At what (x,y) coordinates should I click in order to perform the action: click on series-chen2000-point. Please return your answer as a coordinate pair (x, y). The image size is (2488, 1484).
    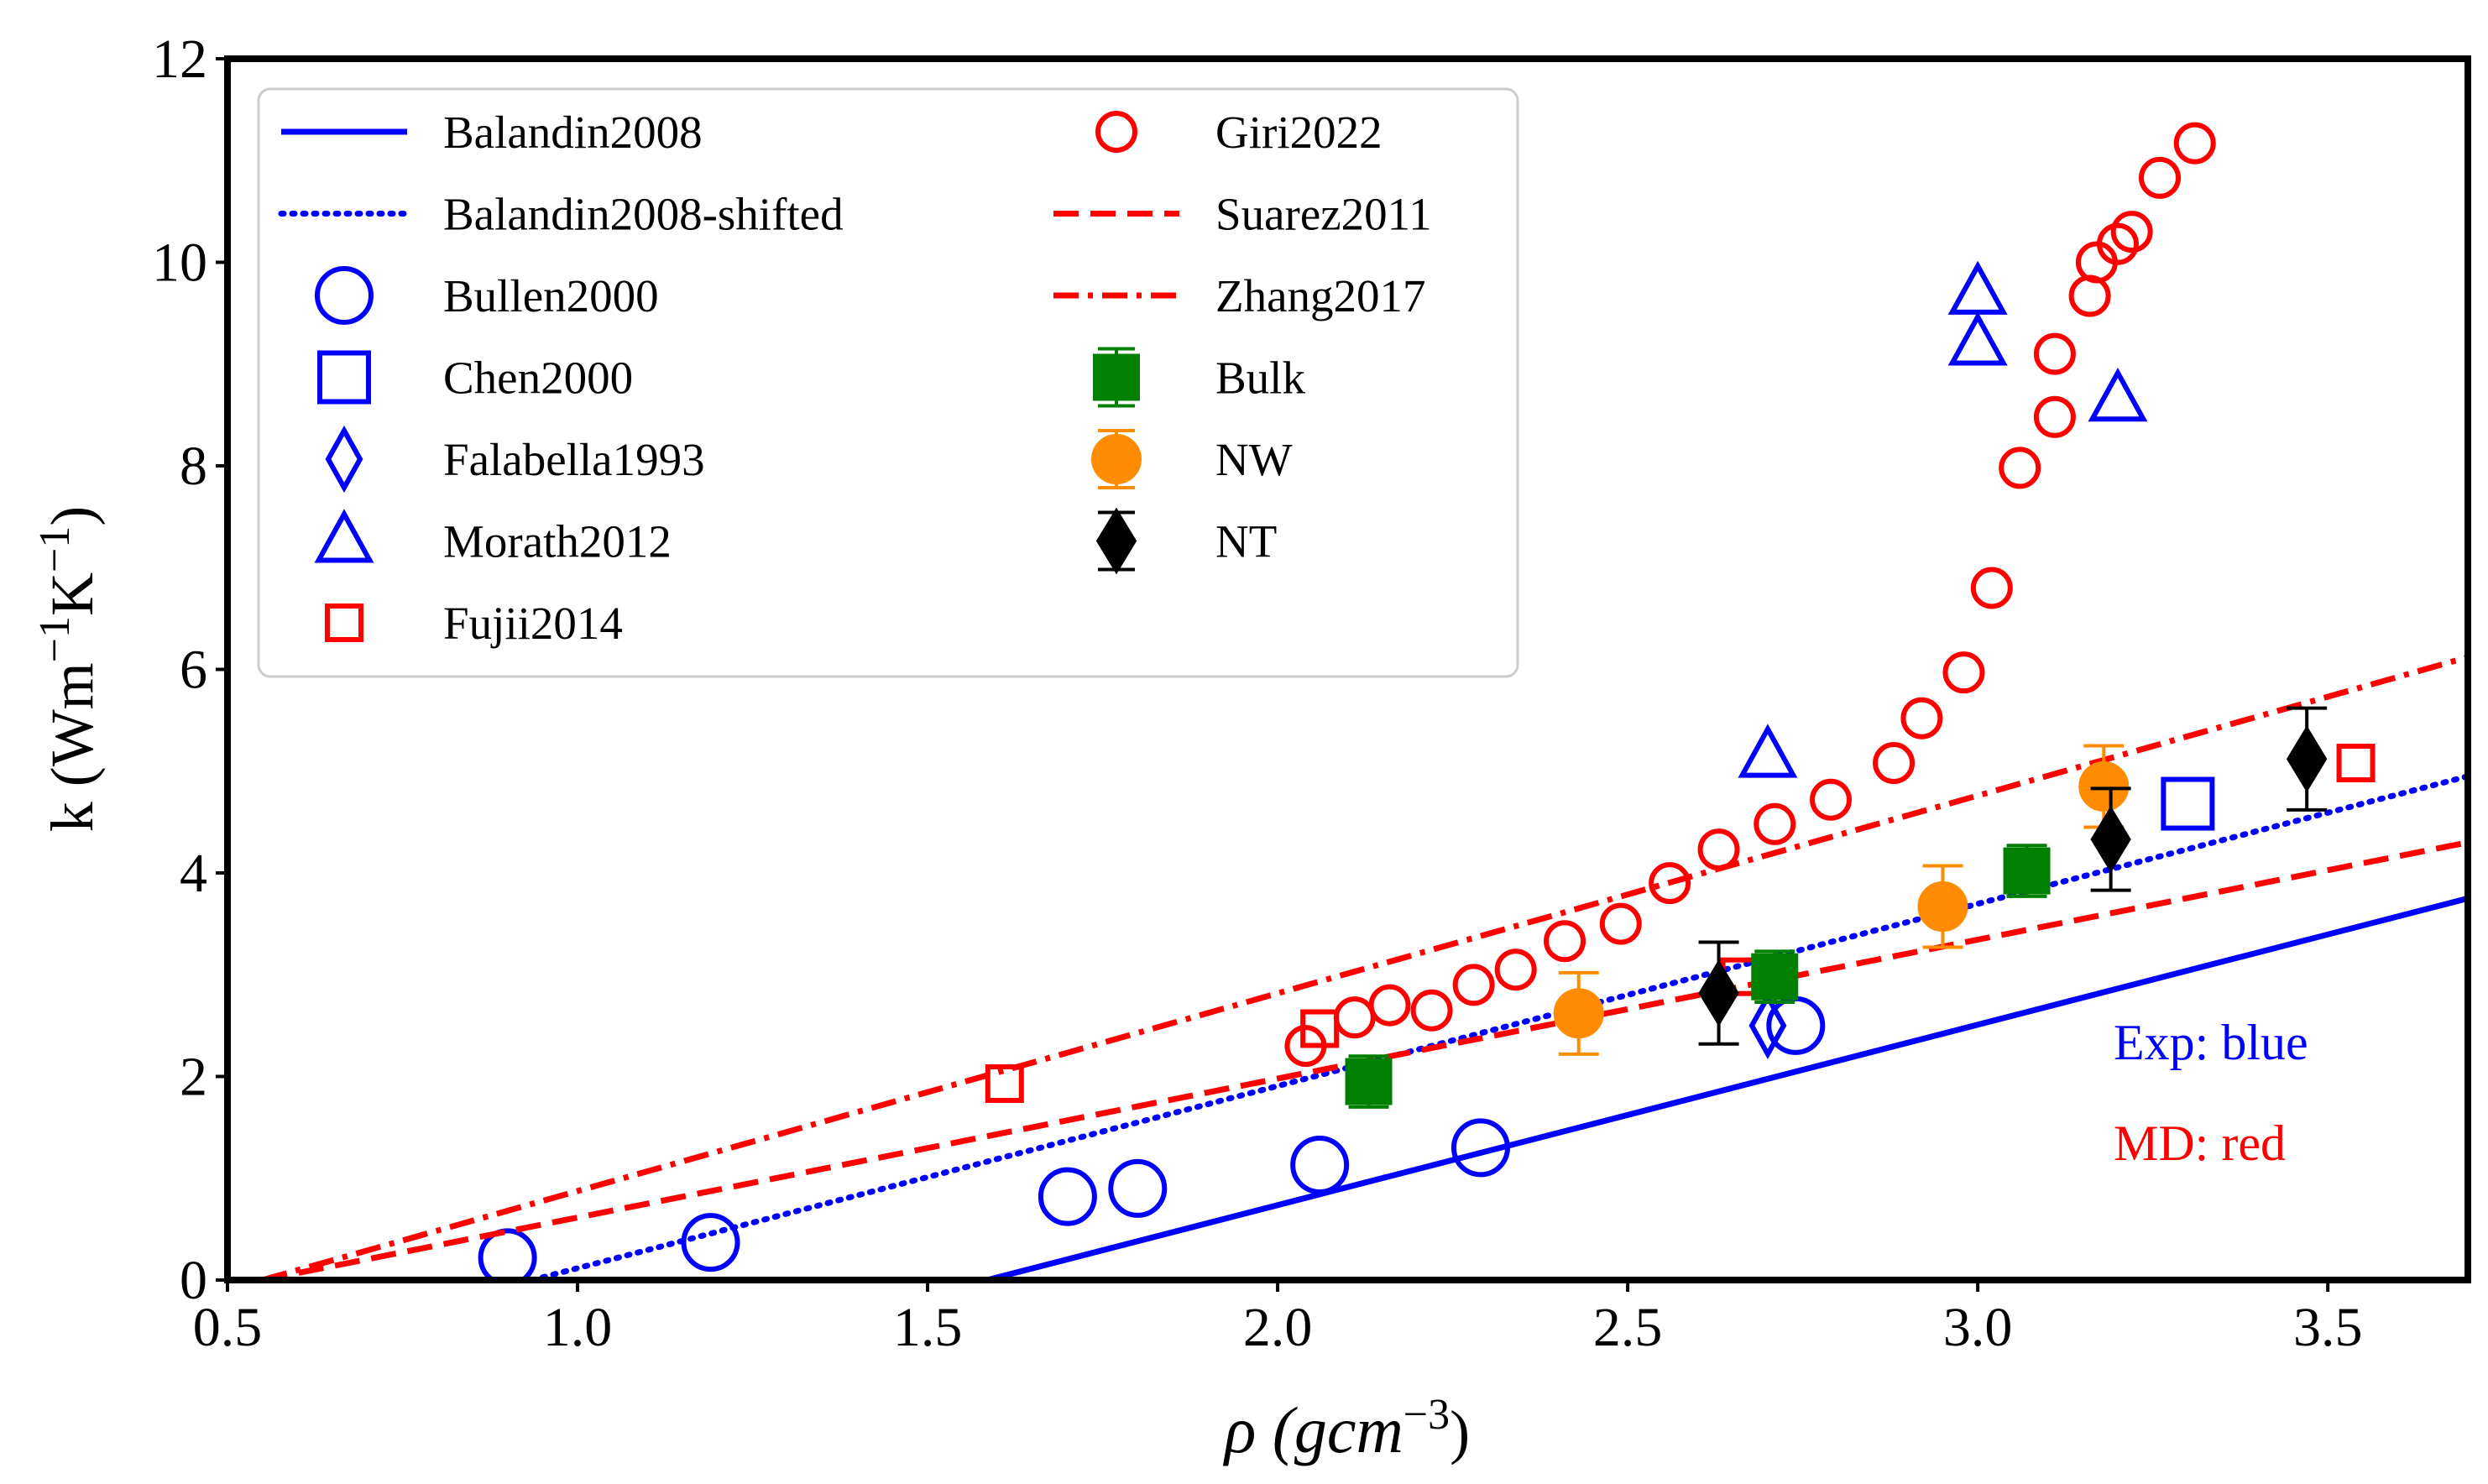
    Looking at the image, I should click on (2188, 803).